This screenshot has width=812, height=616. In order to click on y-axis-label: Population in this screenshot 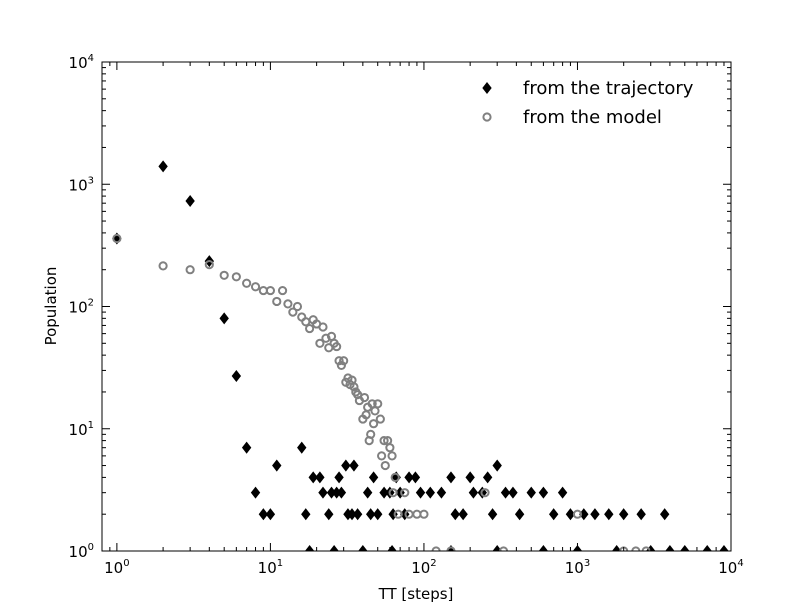, I will do `click(51, 306)`.